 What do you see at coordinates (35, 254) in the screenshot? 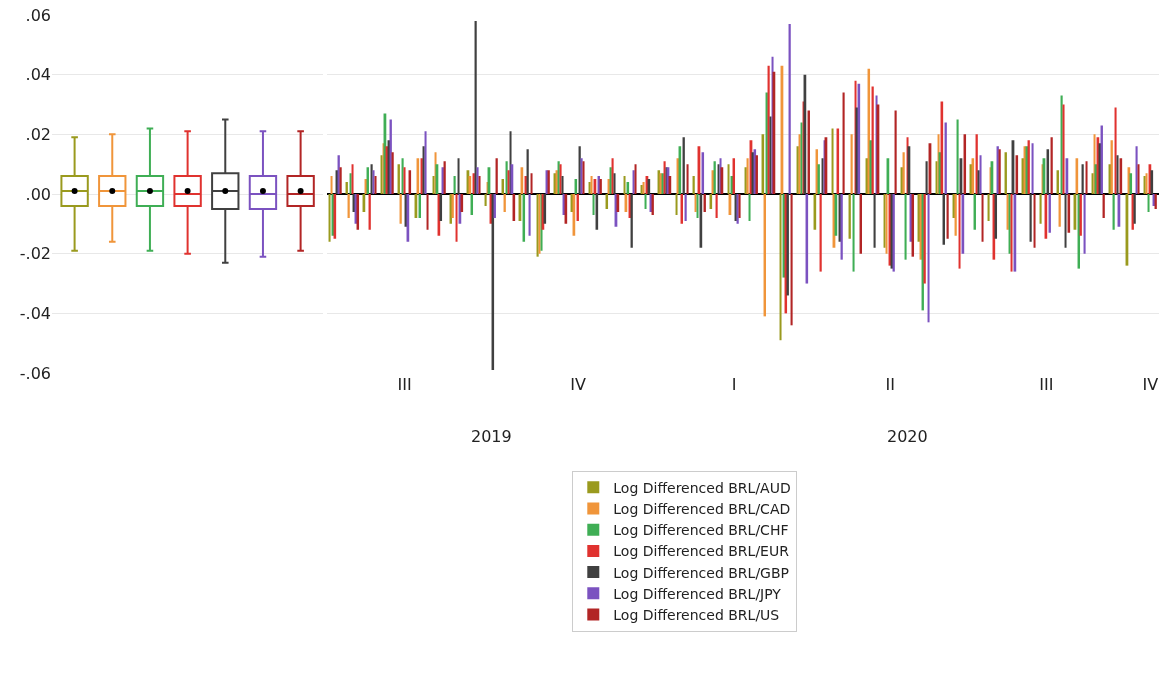
I see `y-tick-label: -.02` at bounding box center [35, 254].